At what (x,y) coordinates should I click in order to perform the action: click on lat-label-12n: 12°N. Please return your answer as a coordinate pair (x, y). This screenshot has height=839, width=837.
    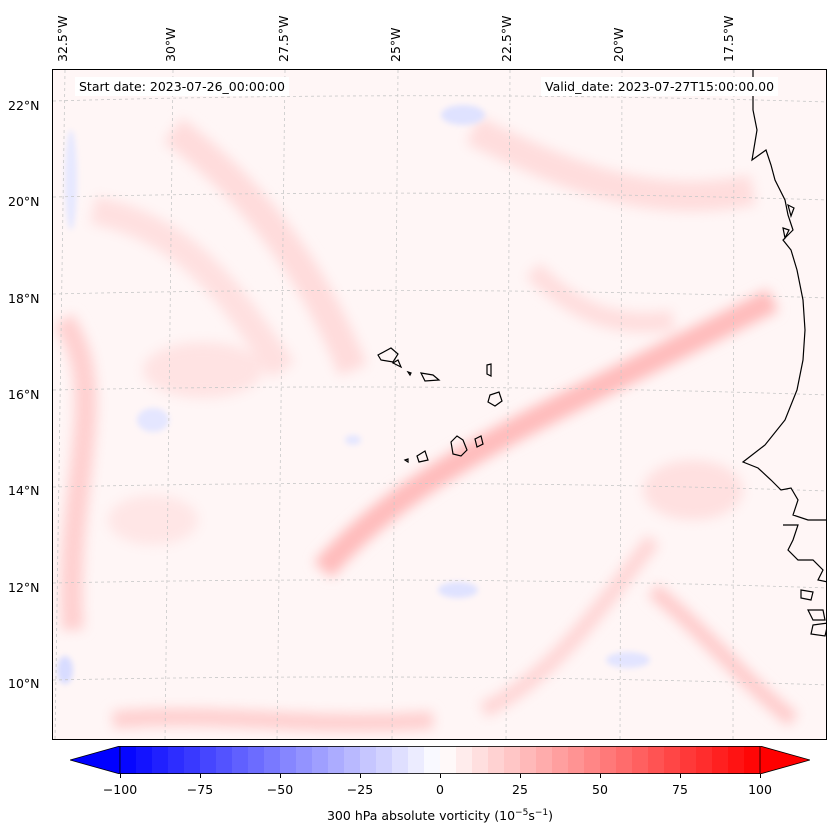
    Looking at the image, I should click on (24, 587).